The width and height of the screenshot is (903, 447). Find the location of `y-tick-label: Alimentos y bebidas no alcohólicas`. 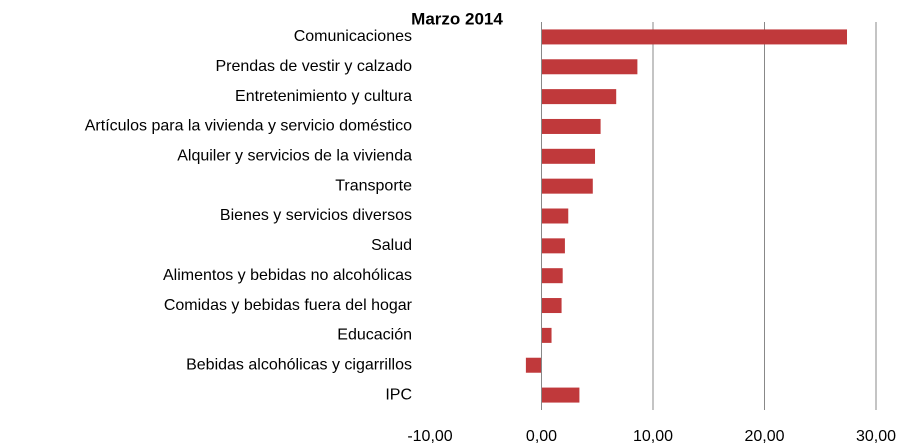

y-tick-label: Alimentos y bebidas no alcohólicas is located at coordinates (287, 275).